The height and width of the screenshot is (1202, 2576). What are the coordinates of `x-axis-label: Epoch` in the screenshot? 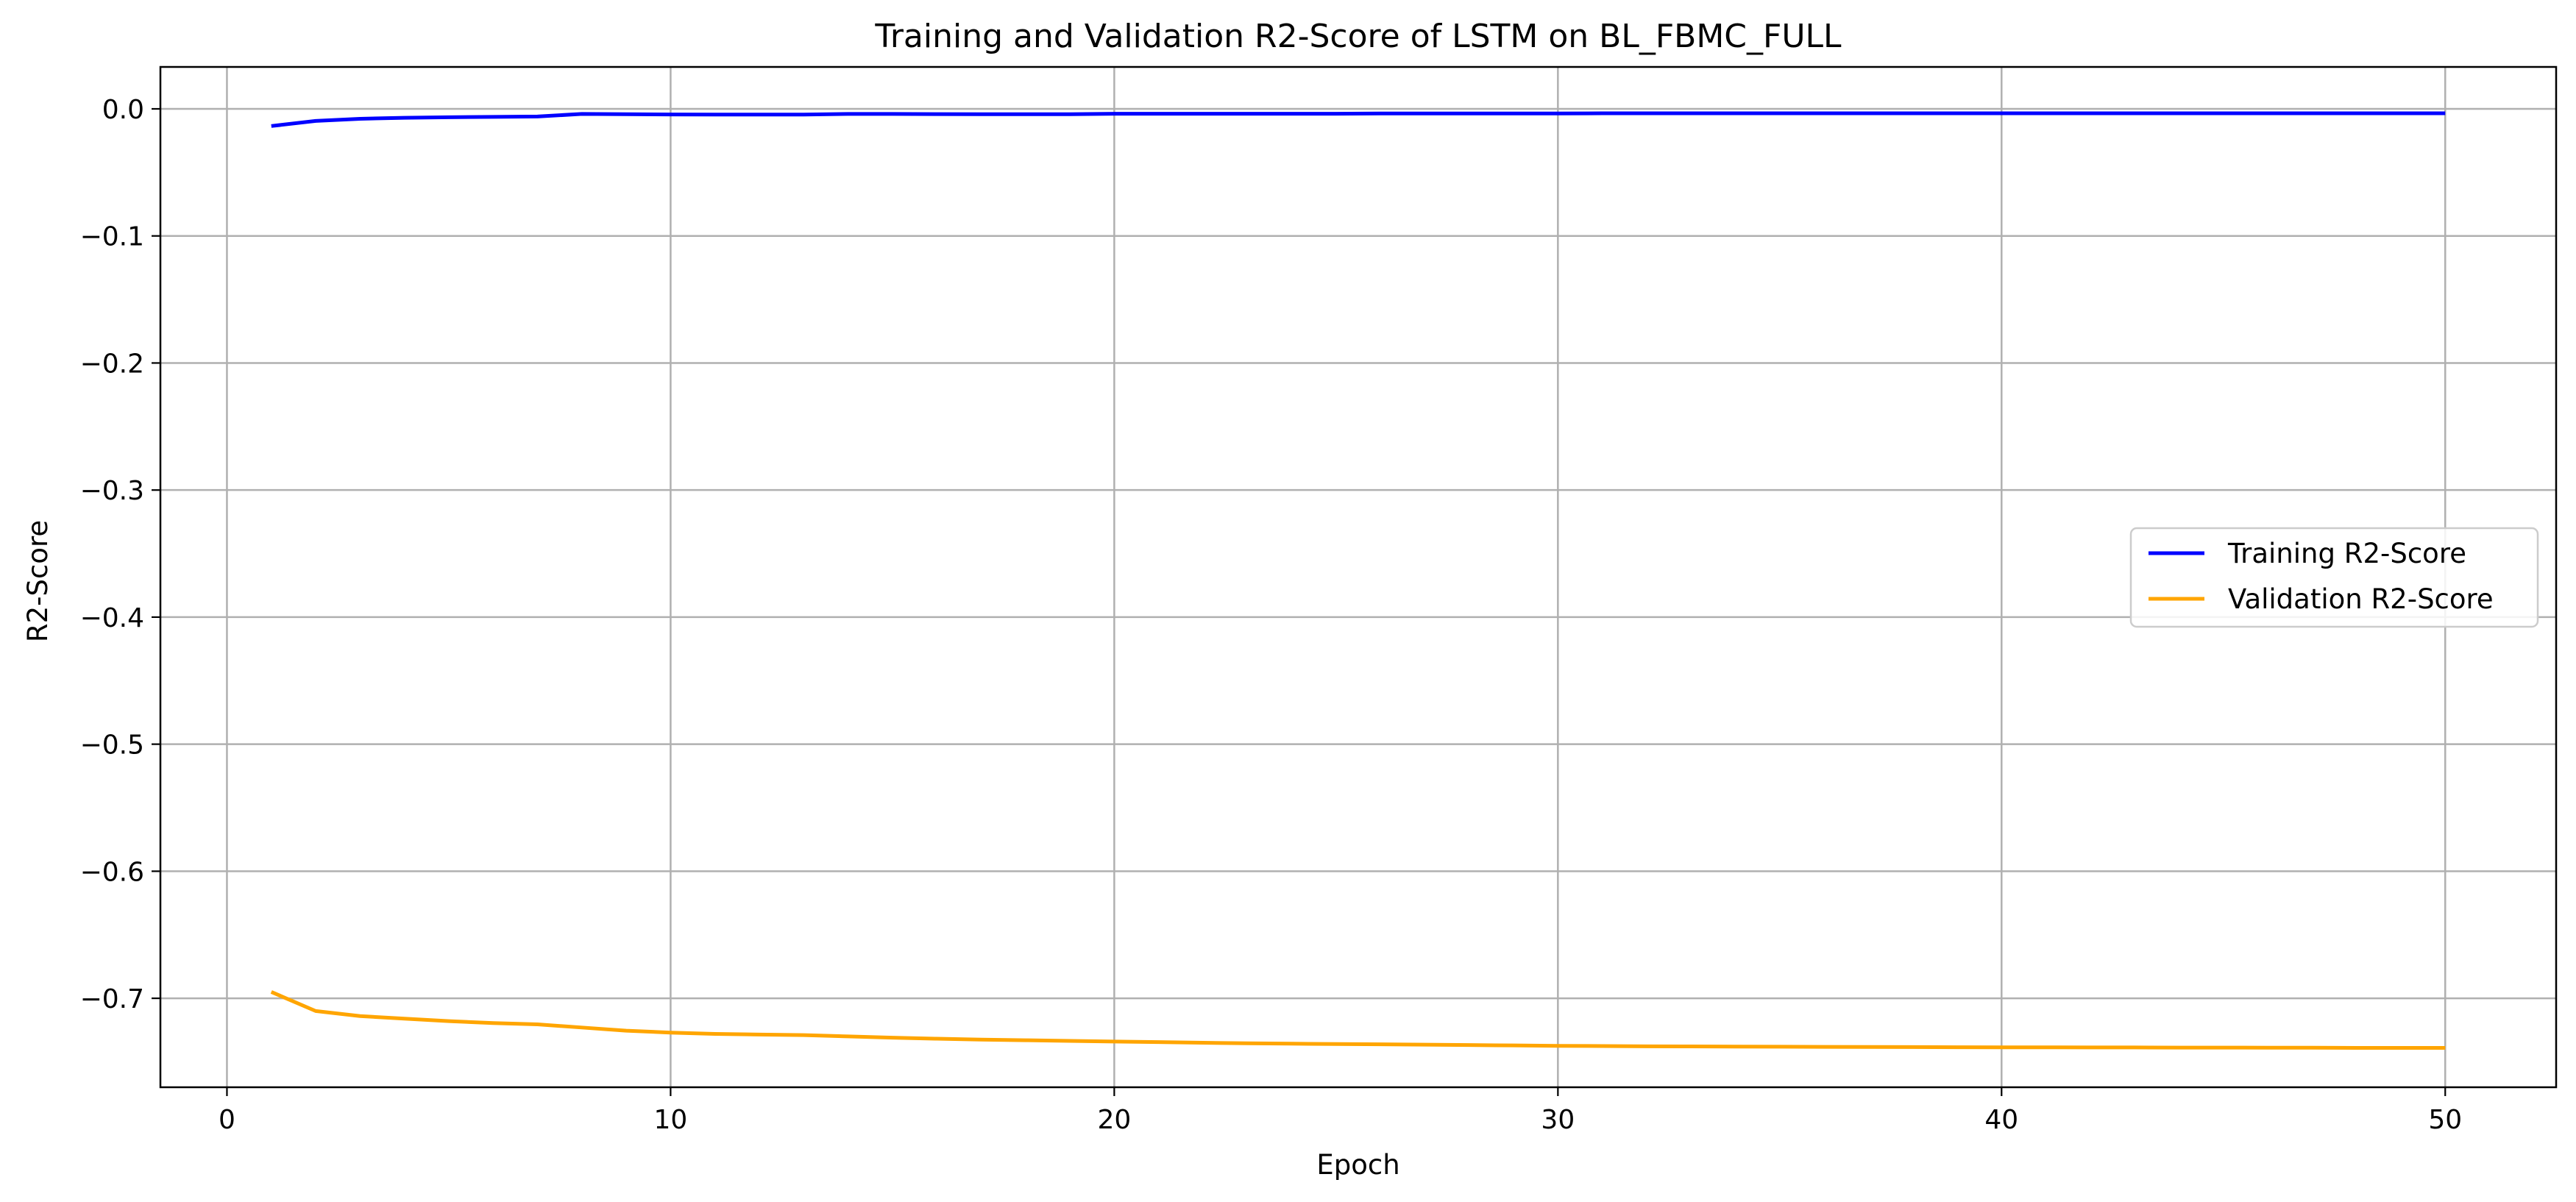 It's located at (1357, 1165).